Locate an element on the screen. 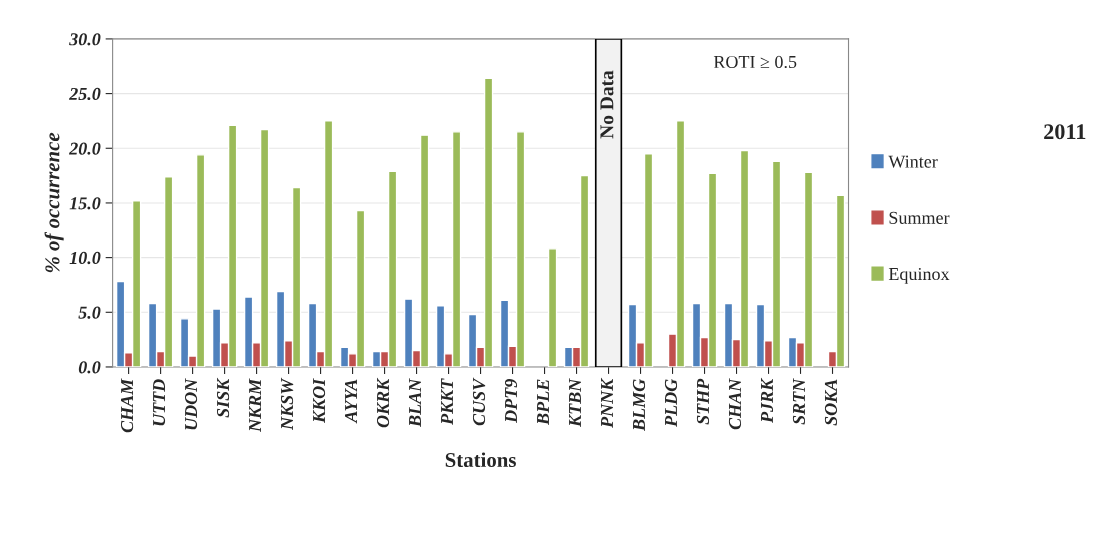  text: 2011 is located at coordinates (1065, 132).